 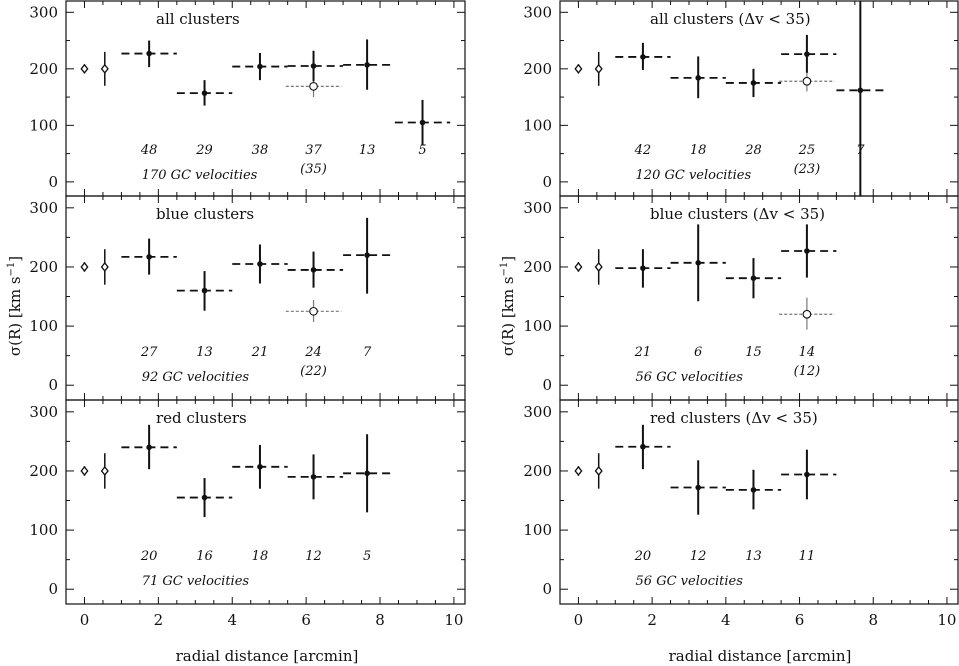 What do you see at coordinates (267, 656) in the screenshot?
I see `x-axis-label-left: radial distance [arcmin]` at bounding box center [267, 656].